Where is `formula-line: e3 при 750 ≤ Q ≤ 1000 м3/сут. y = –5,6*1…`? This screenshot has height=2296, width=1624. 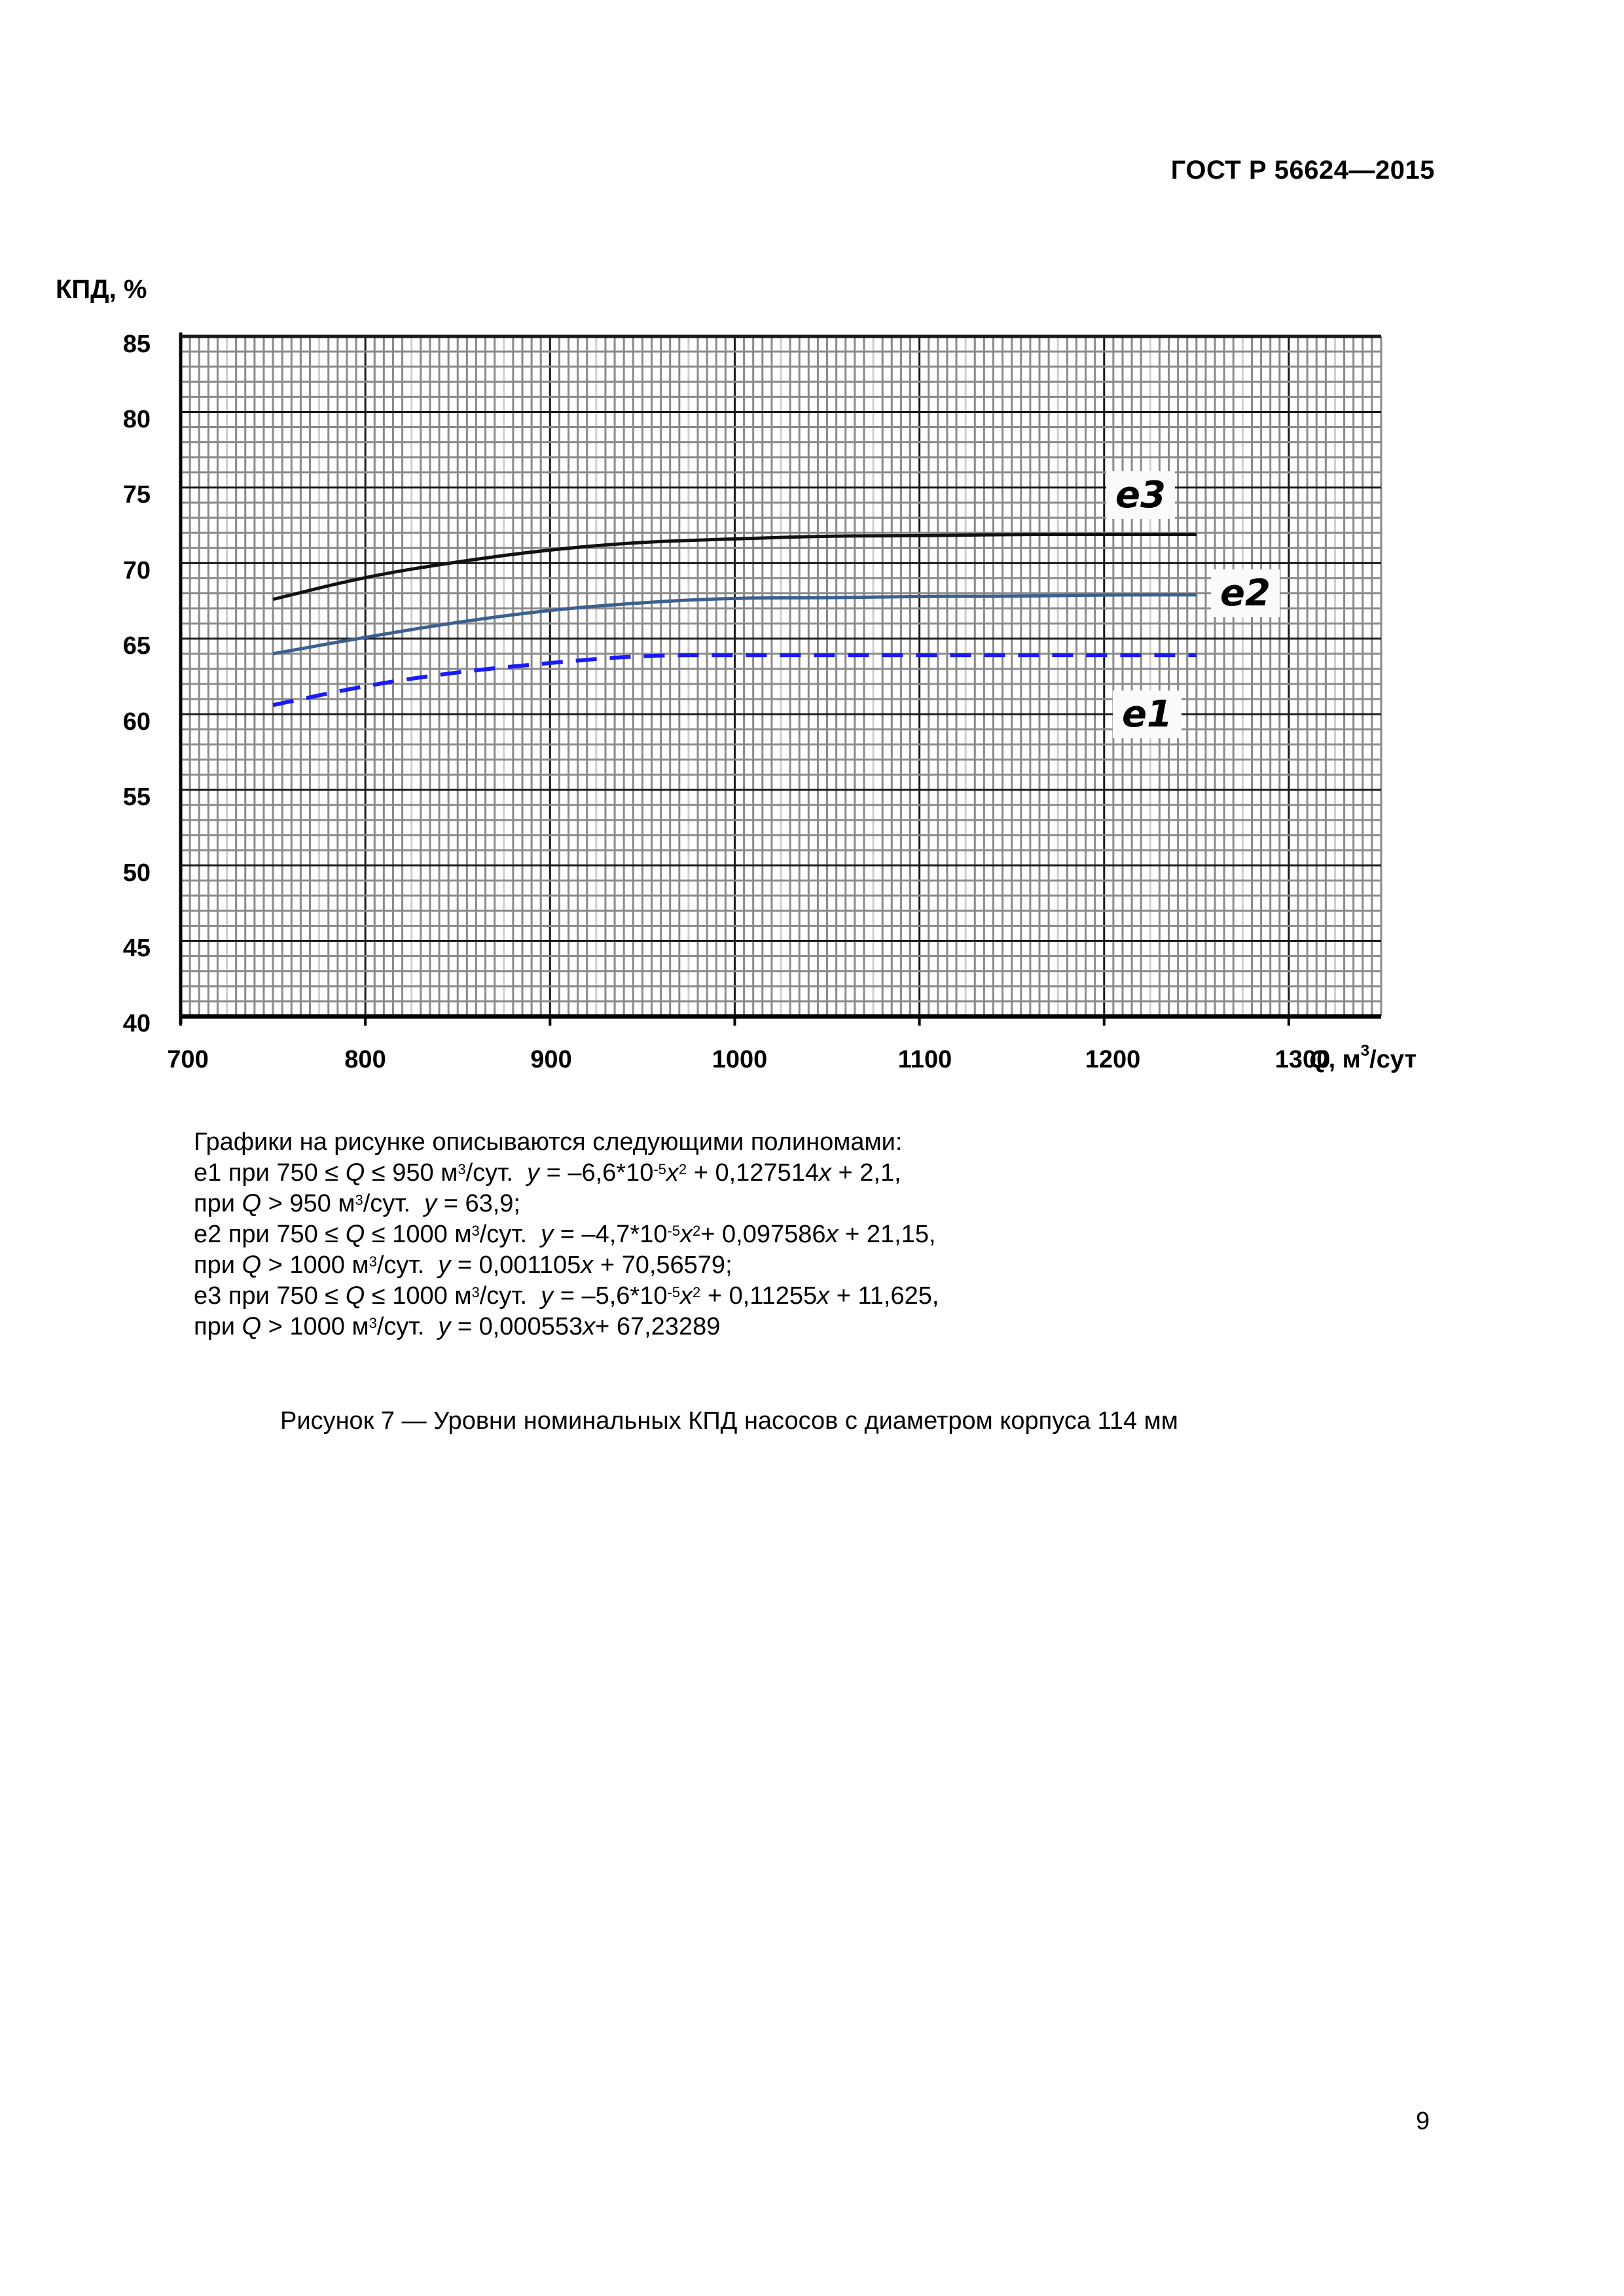 formula-line: e3 при 750 ≤ Q ≤ 1000 м3/сут. y = –5,6*1… is located at coordinates (566, 1296).